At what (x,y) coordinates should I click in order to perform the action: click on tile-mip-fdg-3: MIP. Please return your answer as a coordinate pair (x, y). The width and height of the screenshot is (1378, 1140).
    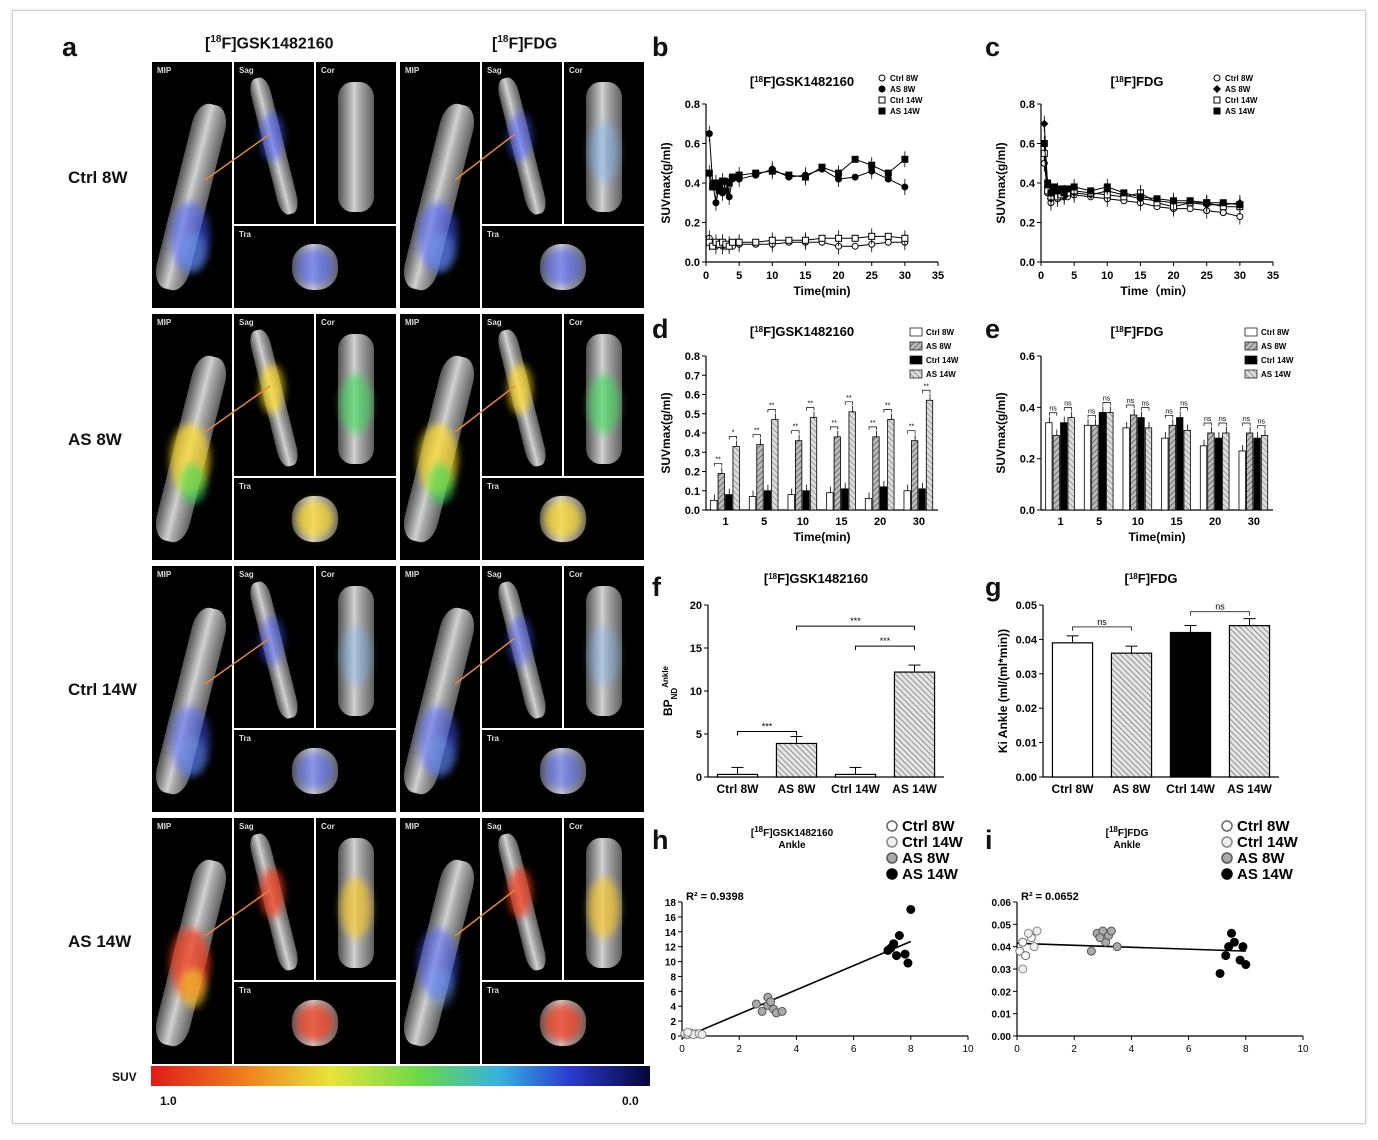
    Looking at the image, I should click on (440, 941).